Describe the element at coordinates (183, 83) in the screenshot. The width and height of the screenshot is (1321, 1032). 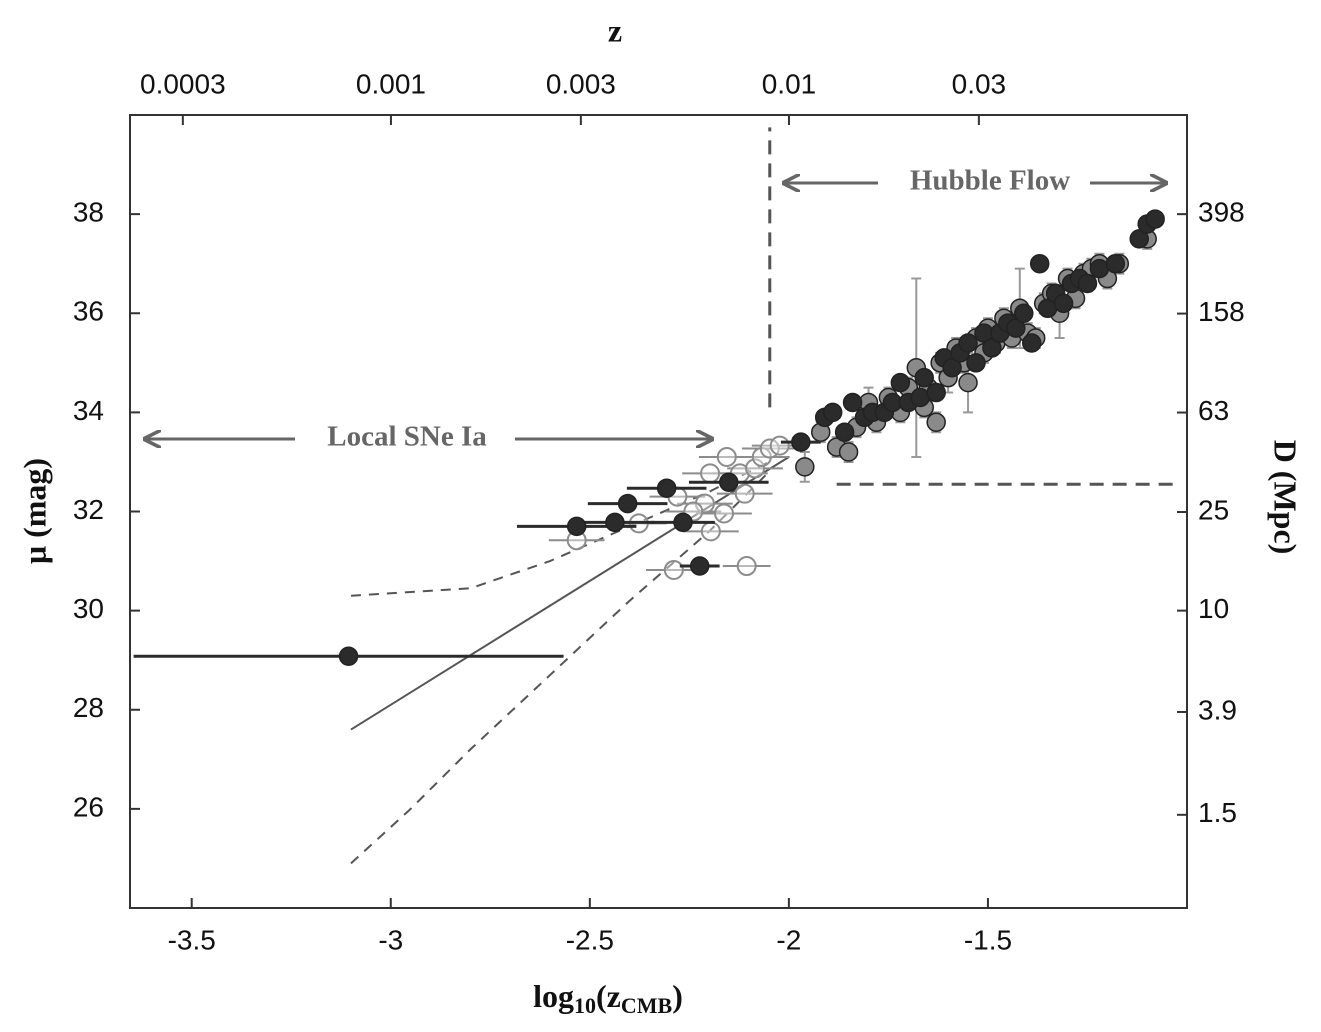
I see `x2-tick-label: 0.0003` at that location.